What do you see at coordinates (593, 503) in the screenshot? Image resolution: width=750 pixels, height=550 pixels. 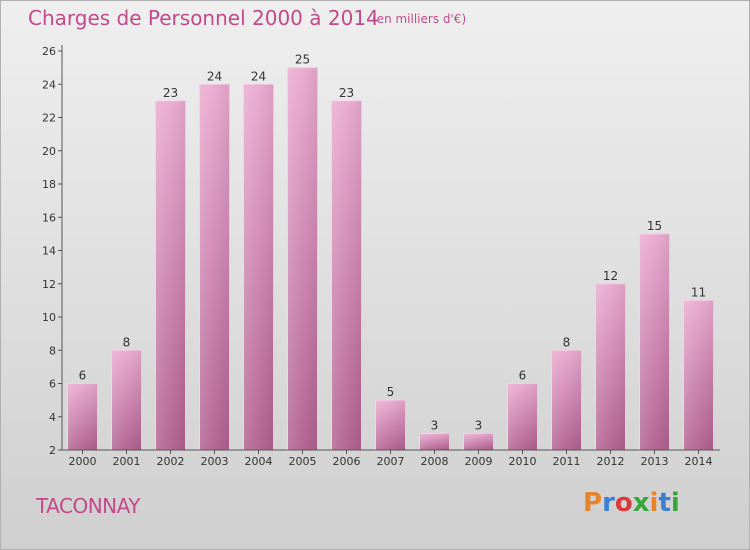 I see `logo-letter: P` at bounding box center [593, 503].